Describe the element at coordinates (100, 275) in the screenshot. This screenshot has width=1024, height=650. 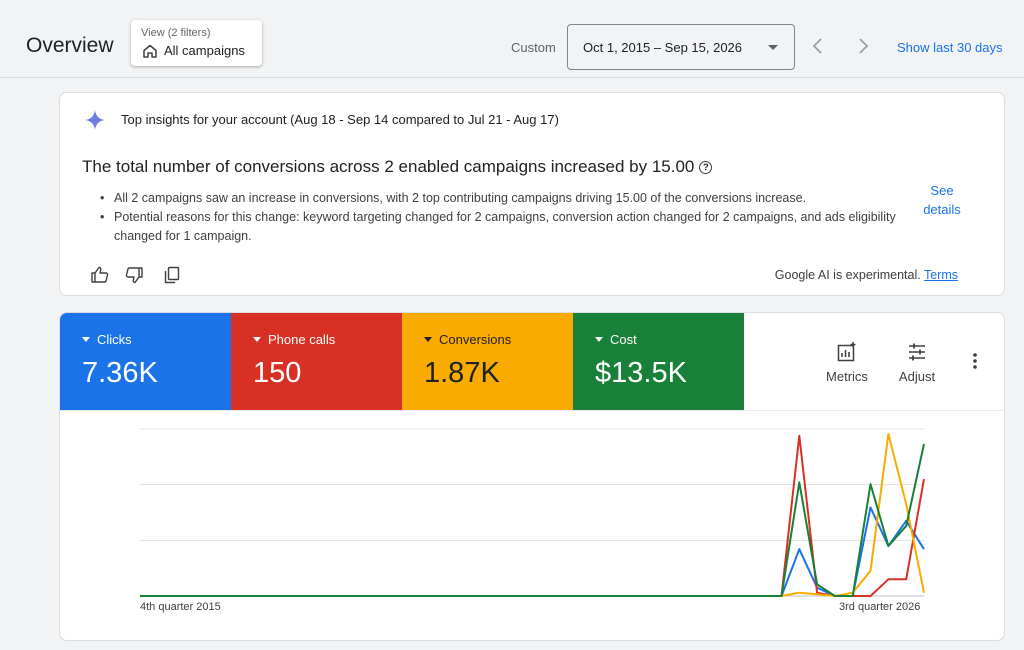
I see `thumbs-up-icon` at that location.